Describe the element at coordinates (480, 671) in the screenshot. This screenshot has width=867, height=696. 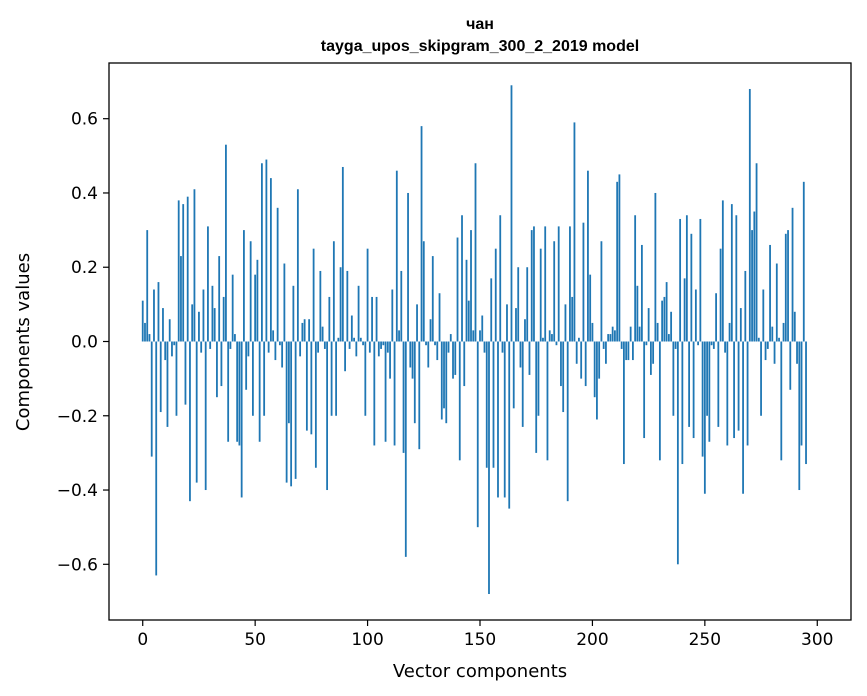
I see `x-axis-label: Vector components` at that location.